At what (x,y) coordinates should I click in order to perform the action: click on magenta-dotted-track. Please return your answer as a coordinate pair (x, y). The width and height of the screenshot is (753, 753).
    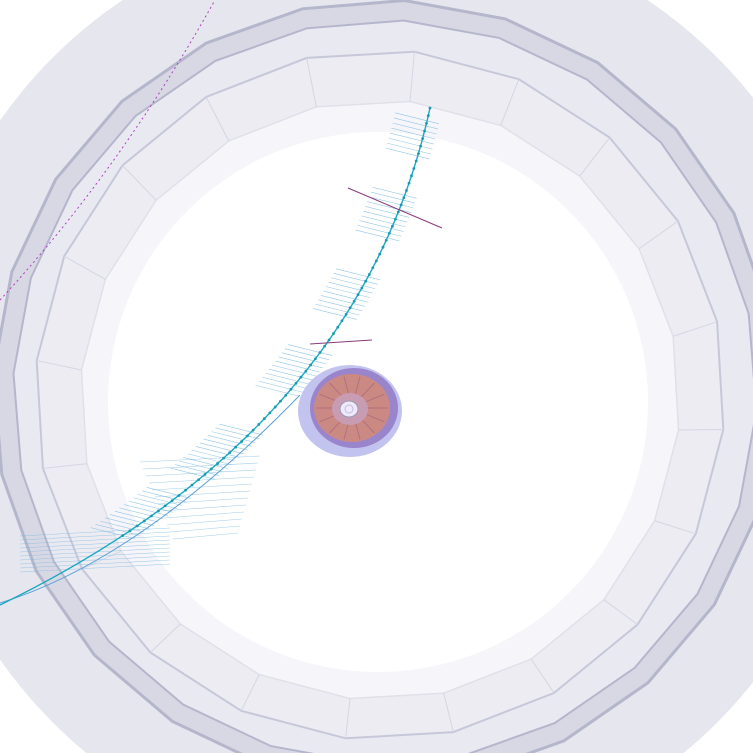
    Looking at the image, I should click on (108, 150).